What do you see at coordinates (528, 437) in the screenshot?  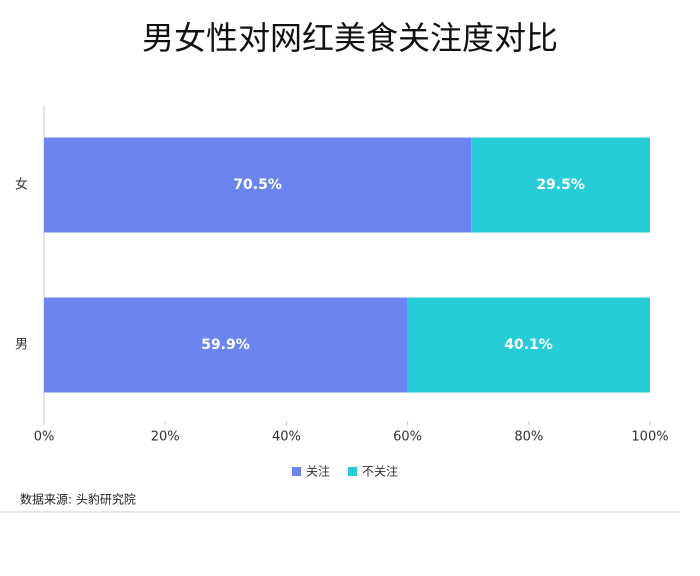 I see `x-tick-label: 80%` at bounding box center [528, 437].